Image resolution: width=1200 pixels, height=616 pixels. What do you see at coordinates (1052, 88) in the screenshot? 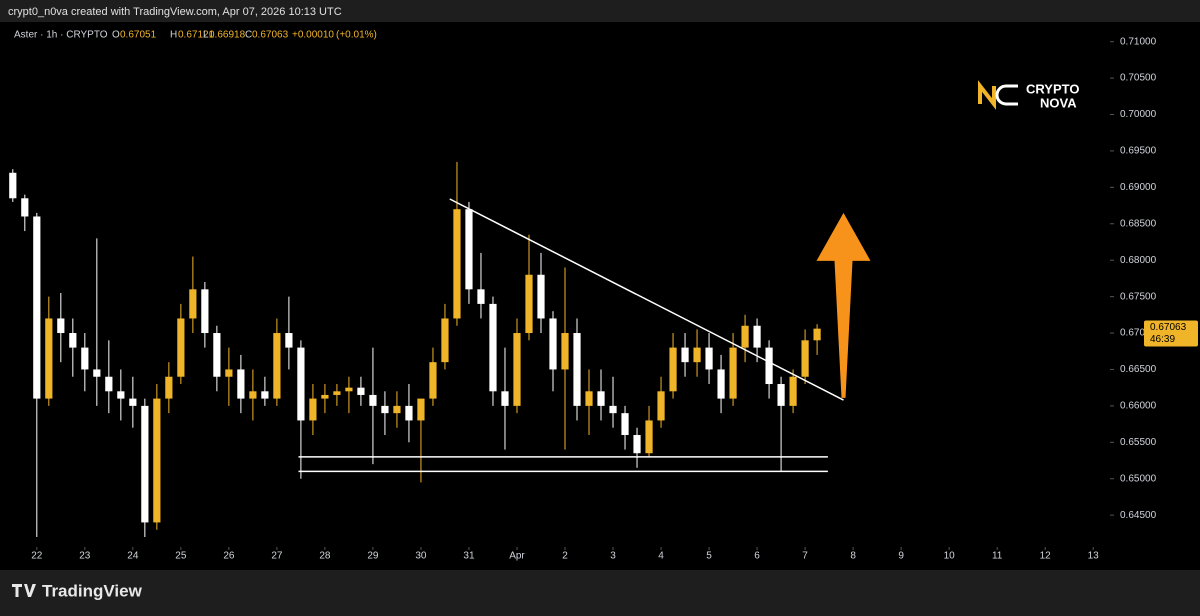
I see `logo-line1: CRYPTO` at bounding box center [1052, 88].